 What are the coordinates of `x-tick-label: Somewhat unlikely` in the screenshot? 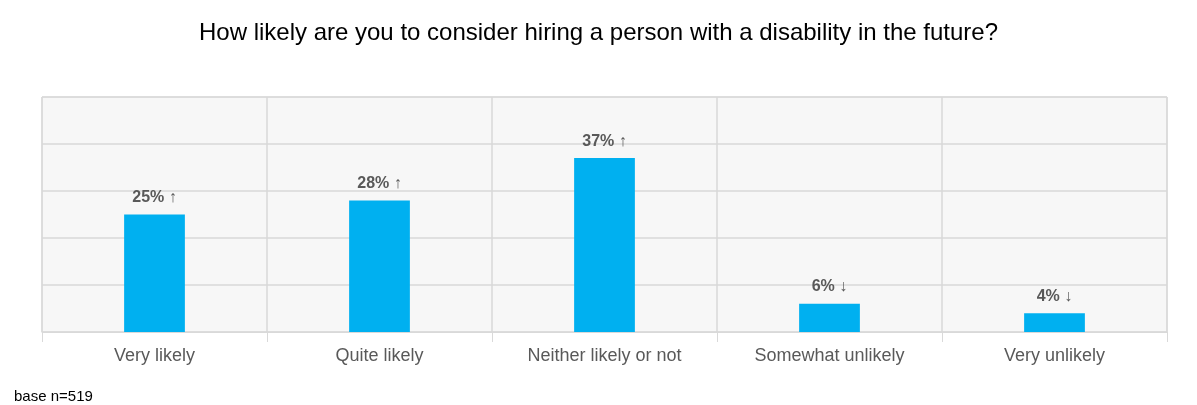 It's located at (829, 355).